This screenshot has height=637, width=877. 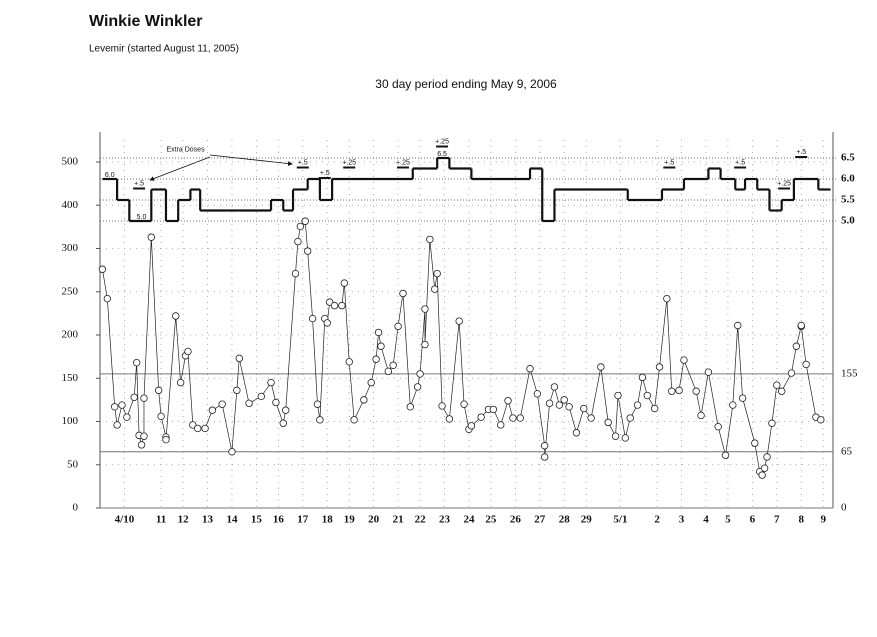 What do you see at coordinates (848, 179) in the screenshot?
I see `dose-tick-label: 6.0` at bounding box center [848, 179].